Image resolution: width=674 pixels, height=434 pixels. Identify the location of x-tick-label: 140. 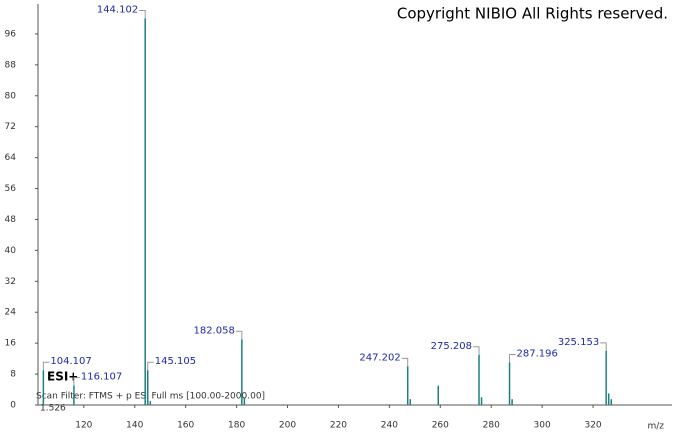
(134, 426).